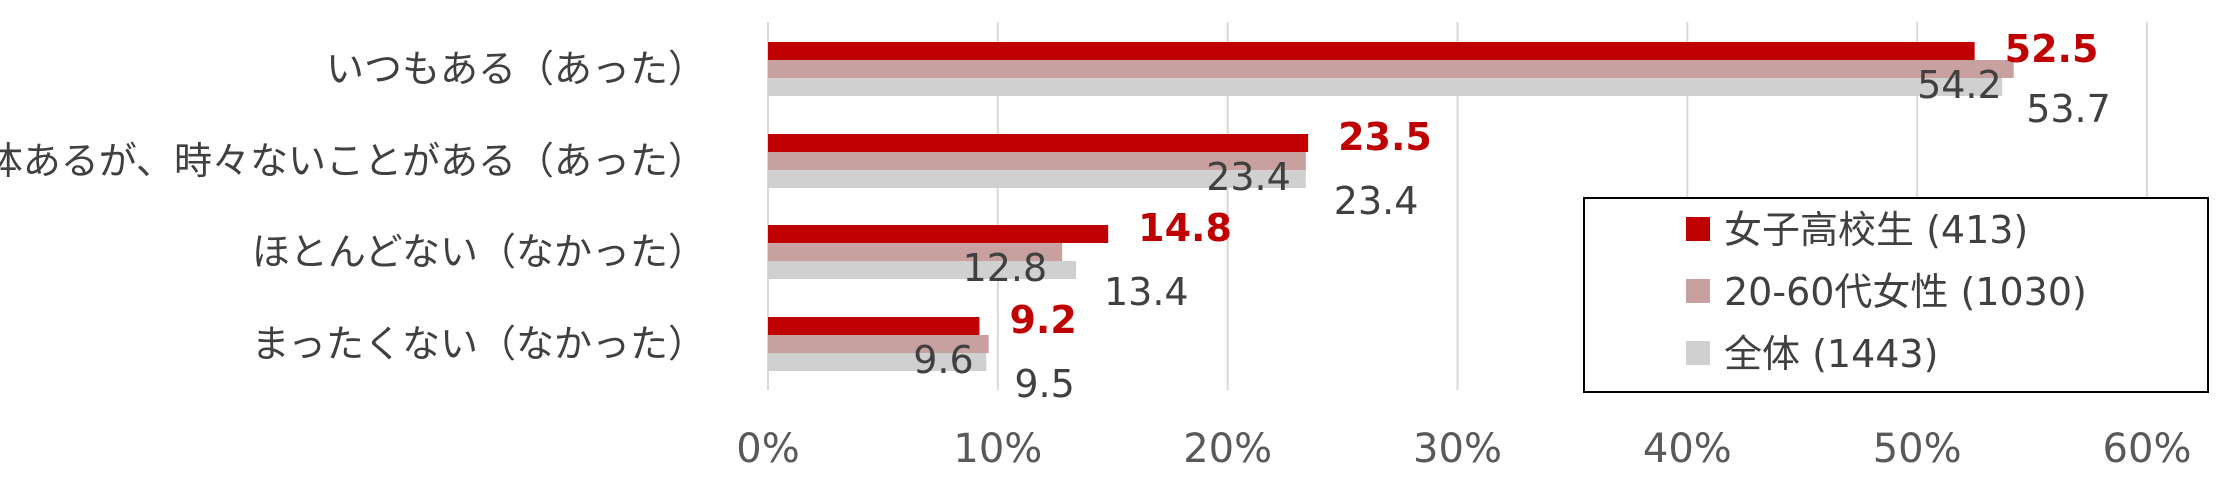 The height and width of the screenshot is (477, 2226). I want to click on value-label-series-1-2: 12.8, so click(1005, 268).